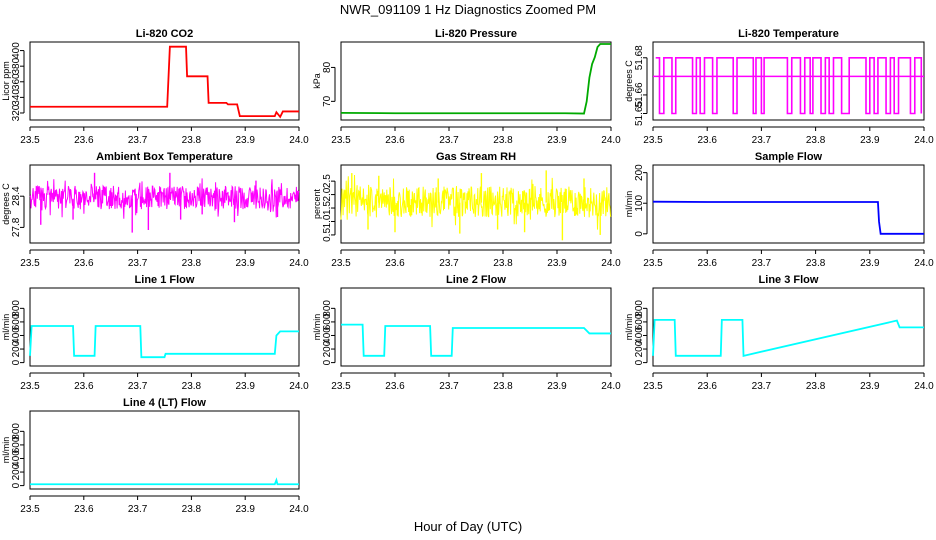 This screenshot has width=936, height=540. What do you see at coordinates (327, 101) in the screenshot?
I see `y-tick-label: 70` at bounding box center [327, 101].